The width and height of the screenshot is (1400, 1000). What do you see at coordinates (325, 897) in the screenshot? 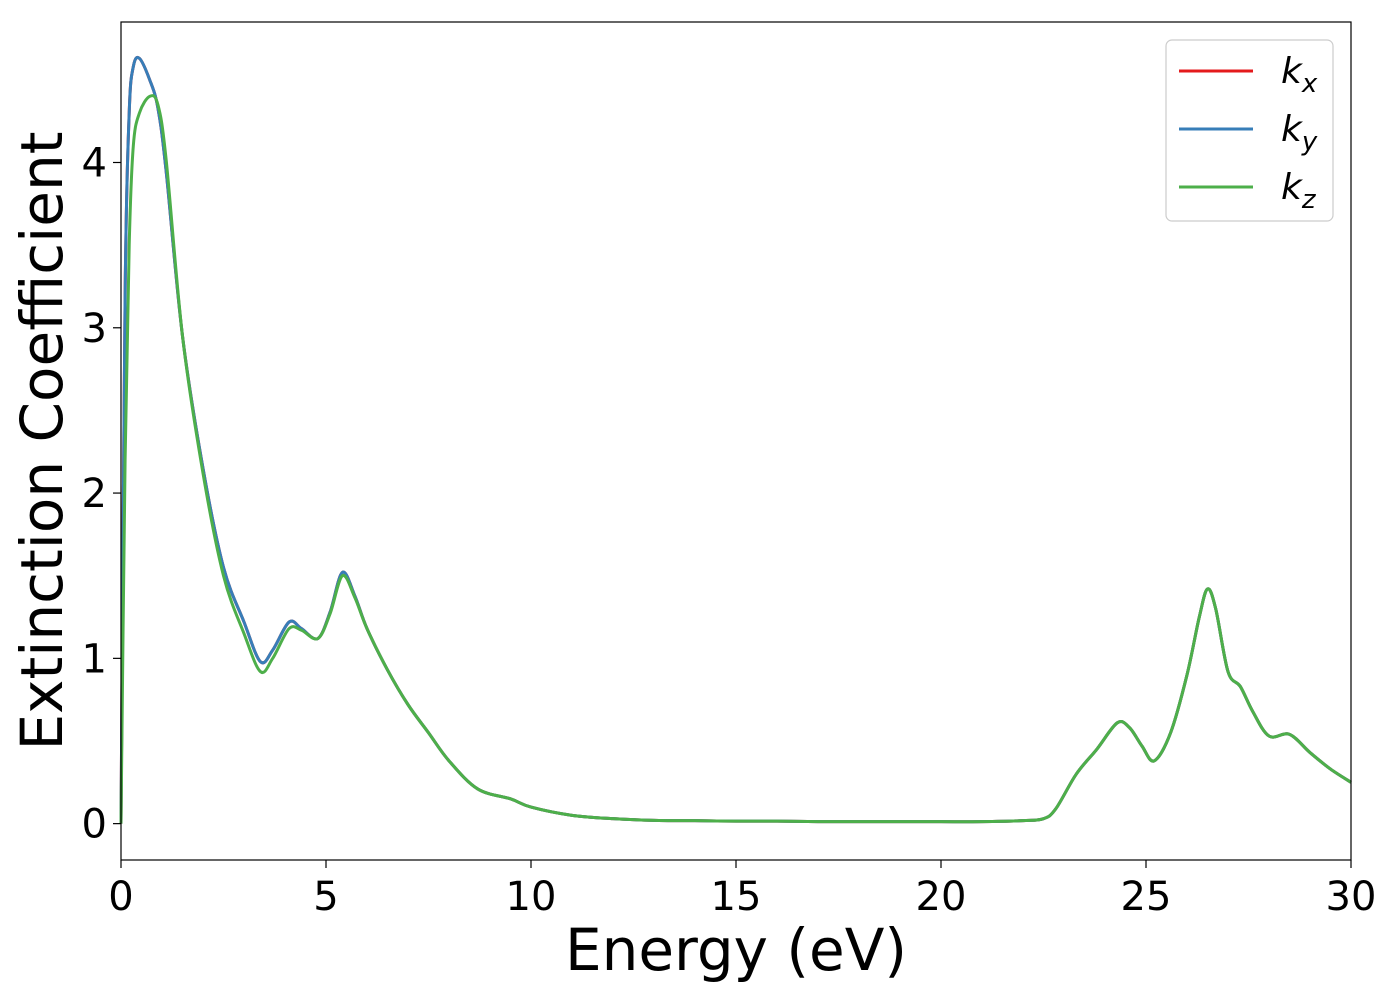
I see `x-tick-label: 5` at bounding box center [325, 897].